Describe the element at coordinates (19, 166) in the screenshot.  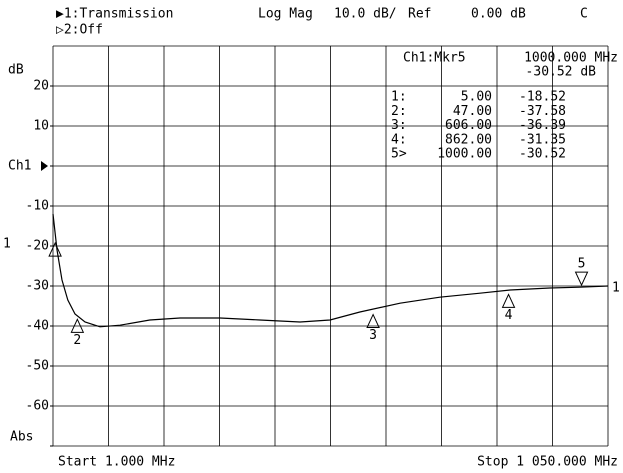
I see `y-tick-label: Ch1` at that location.